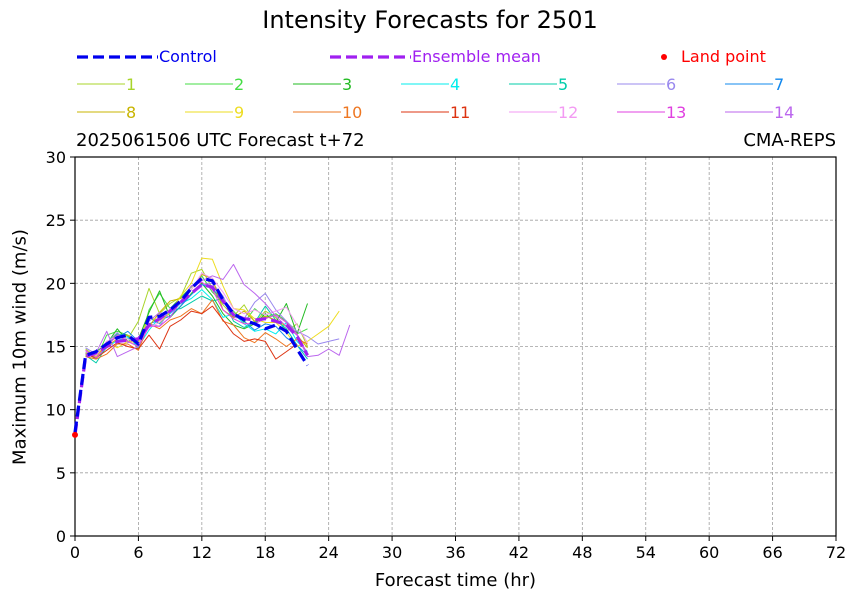 This screenshot has width=860, height=606. What do you see at coordinates (563, 84) in the screenshot?
I see `legend-member-label-5: 5` at bounding box center [563, 84].